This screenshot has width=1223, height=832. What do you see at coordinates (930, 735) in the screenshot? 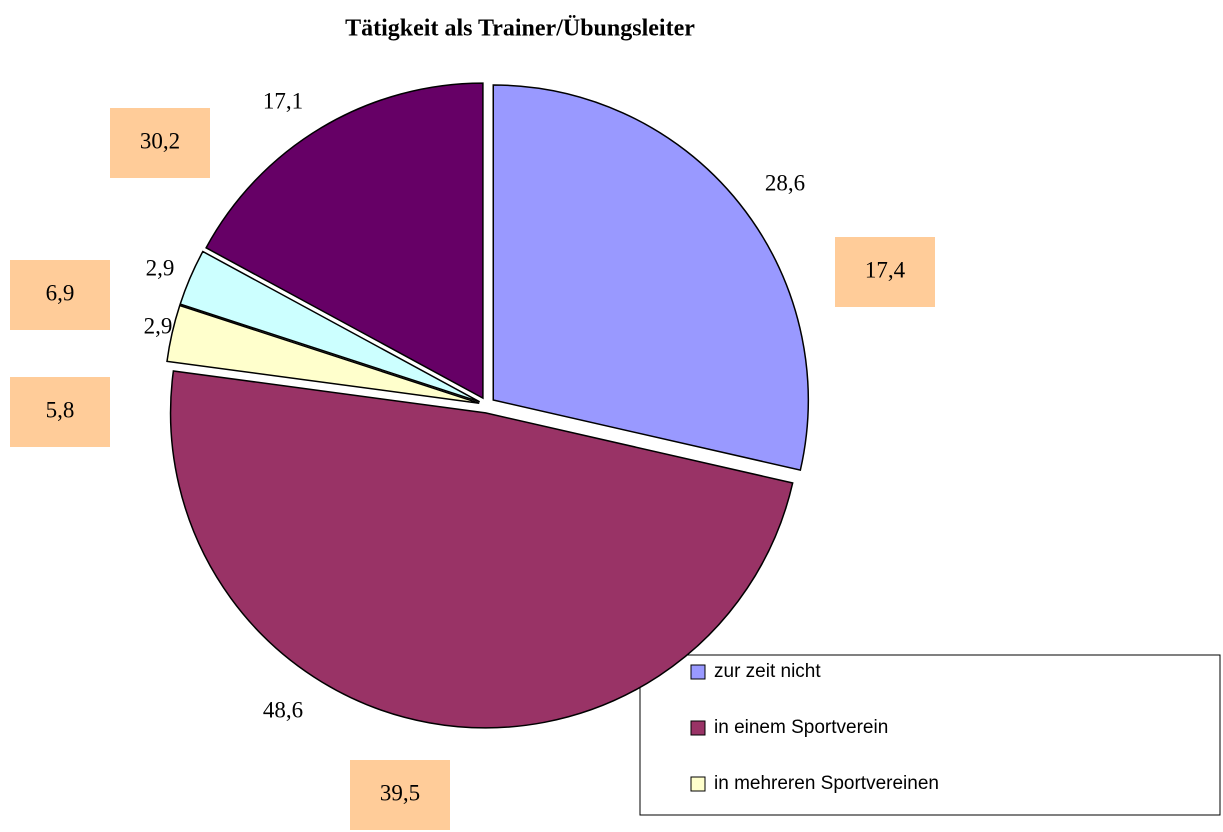
I see `legend` at bounding box center [930, 735].